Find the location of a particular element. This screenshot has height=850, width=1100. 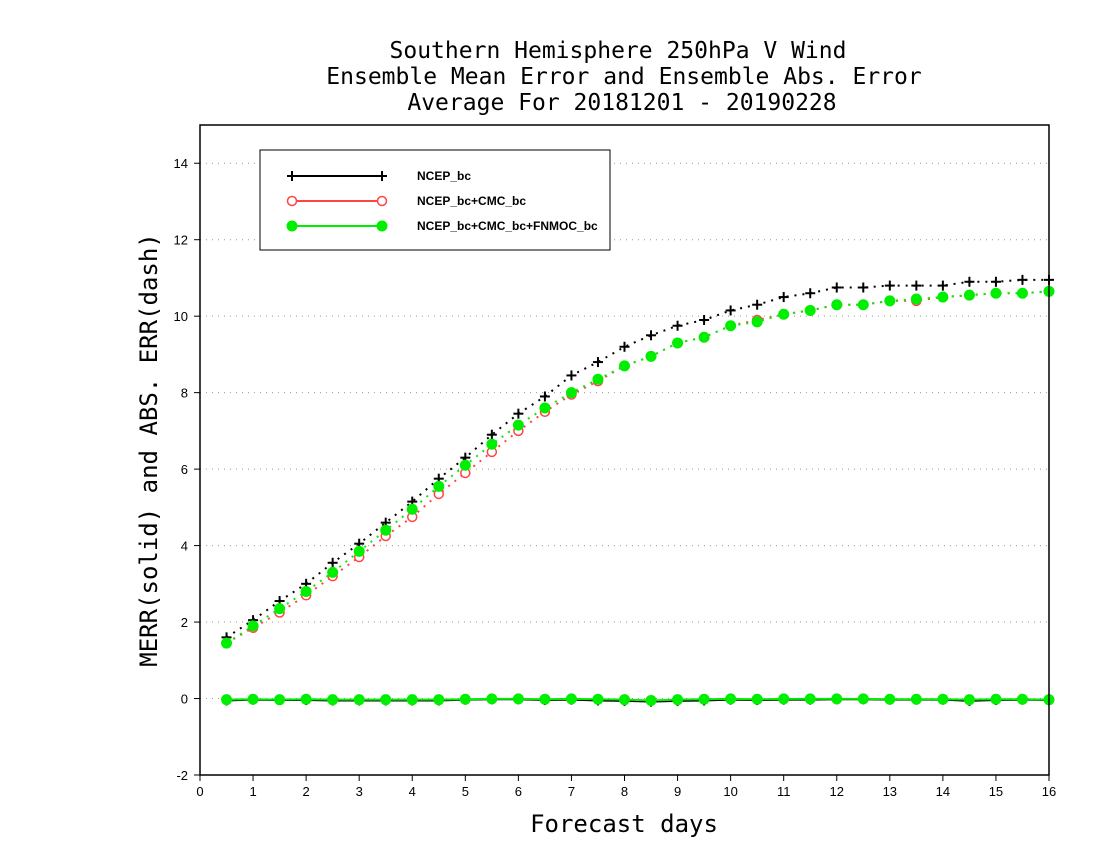

y-tick-label-4: 6 is located at coordinates (184, 469).